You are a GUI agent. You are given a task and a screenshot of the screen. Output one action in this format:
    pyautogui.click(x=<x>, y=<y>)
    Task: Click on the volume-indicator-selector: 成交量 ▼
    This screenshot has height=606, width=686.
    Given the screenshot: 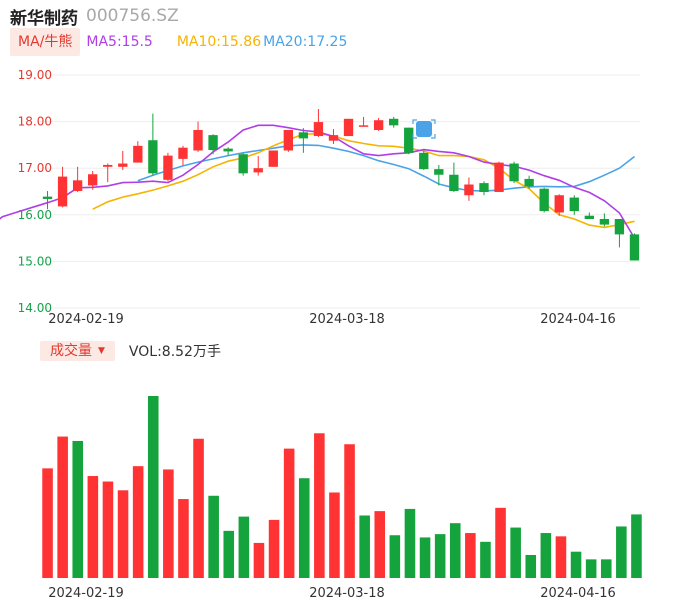 What is the action you would take?
    pyautogui.click(x=77, y=351)
    